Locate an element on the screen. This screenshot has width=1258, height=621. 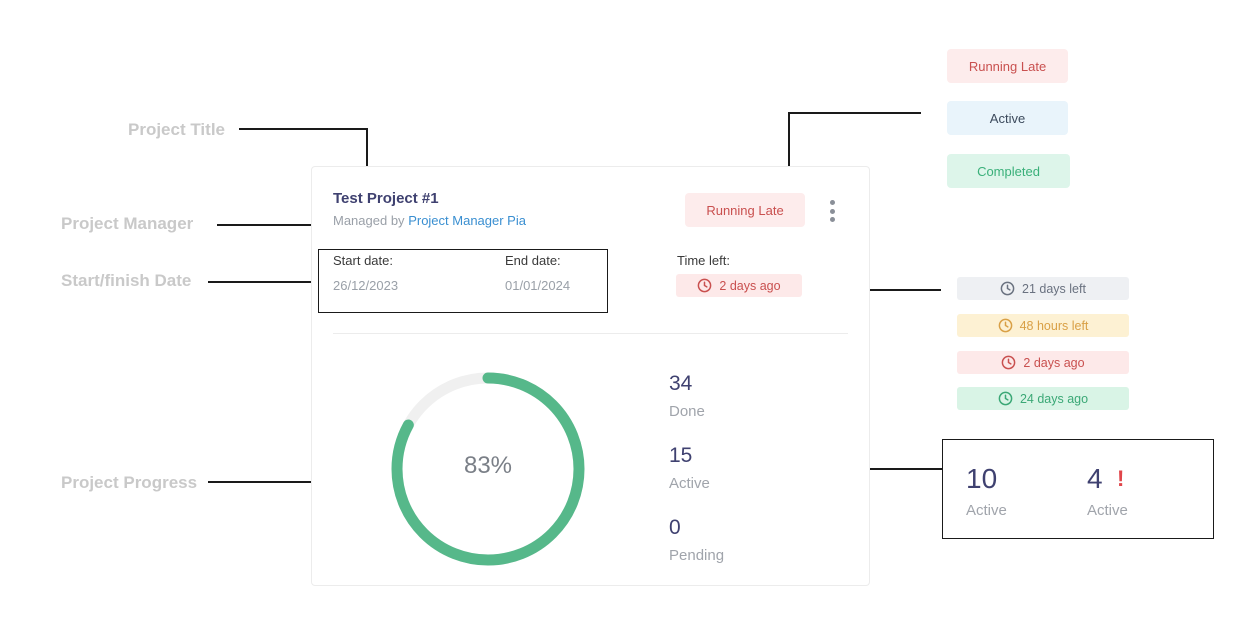
progress-percent: 83% is located at coordinates (488, 465).